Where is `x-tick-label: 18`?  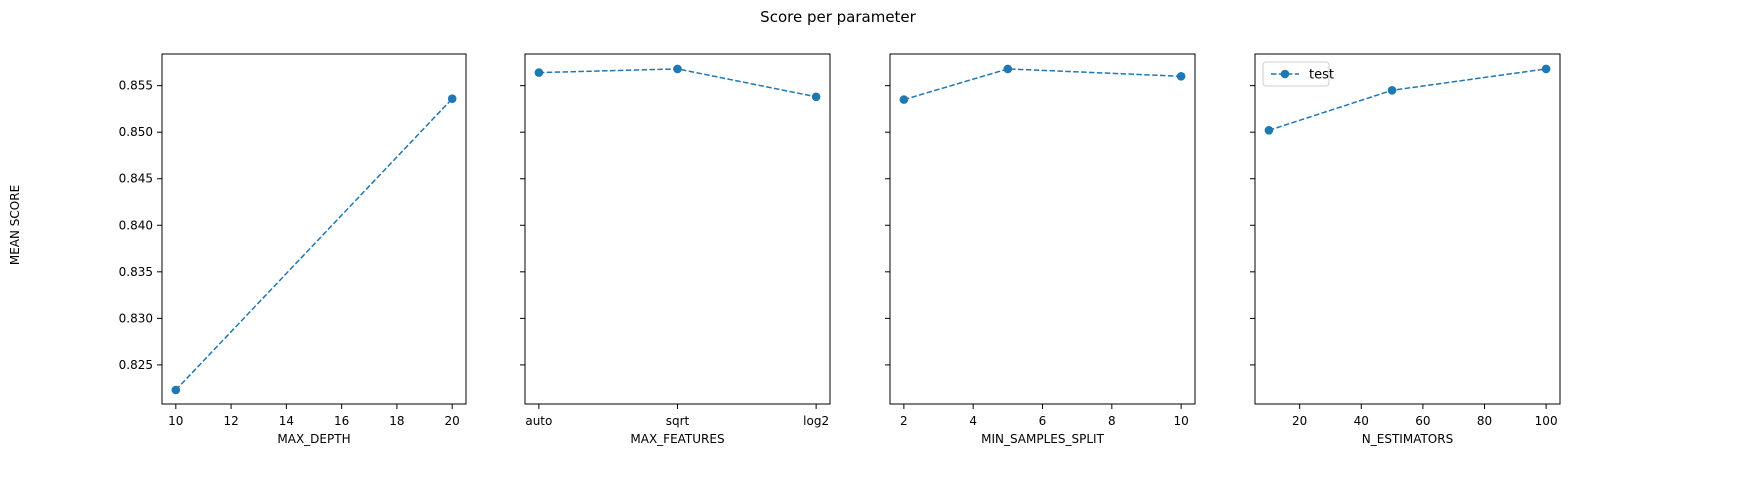 x-tick-label: 18 is located at coordinates (396, 421).